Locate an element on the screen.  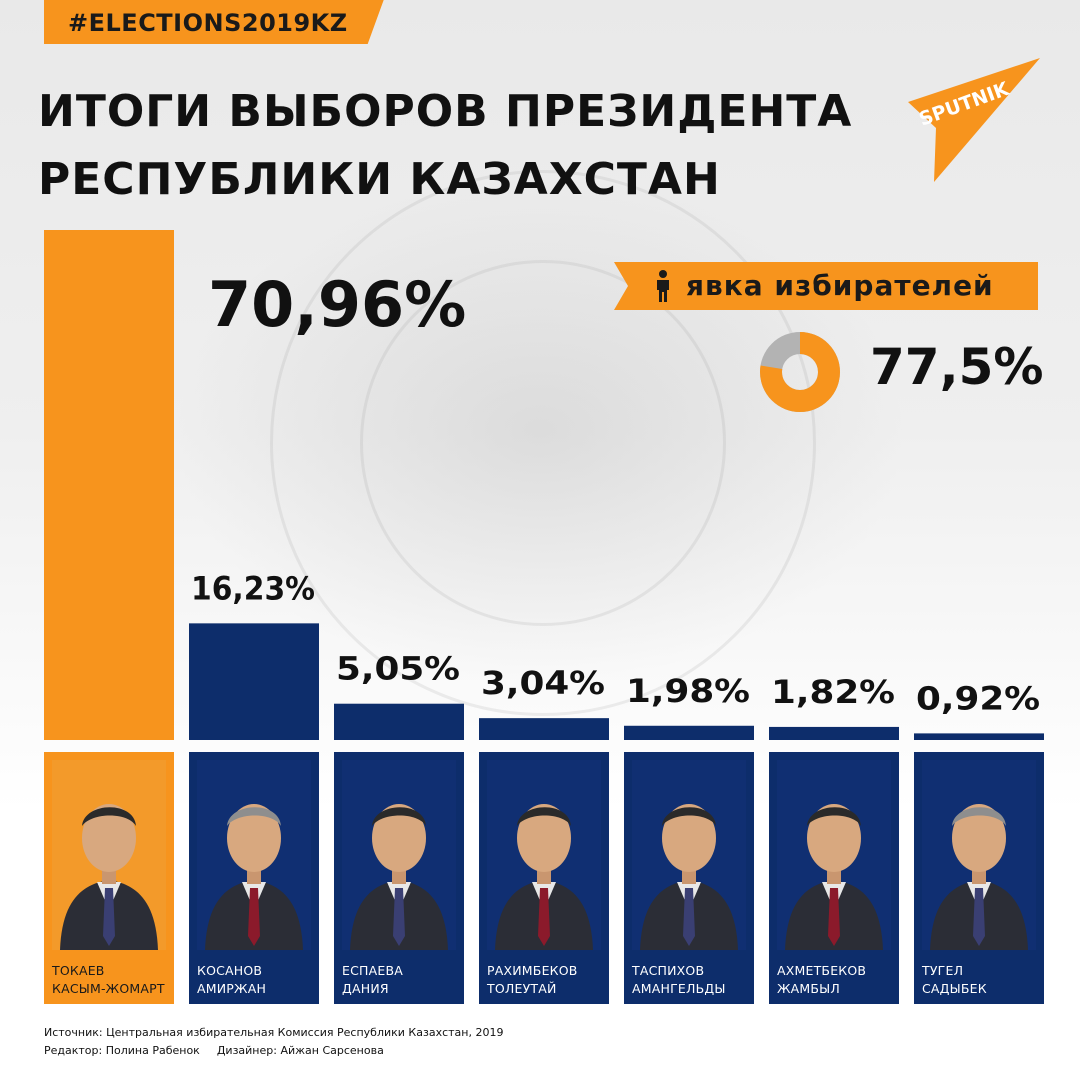
turnout-label-banner: явка избирателей is located at coordinates (826, 286).